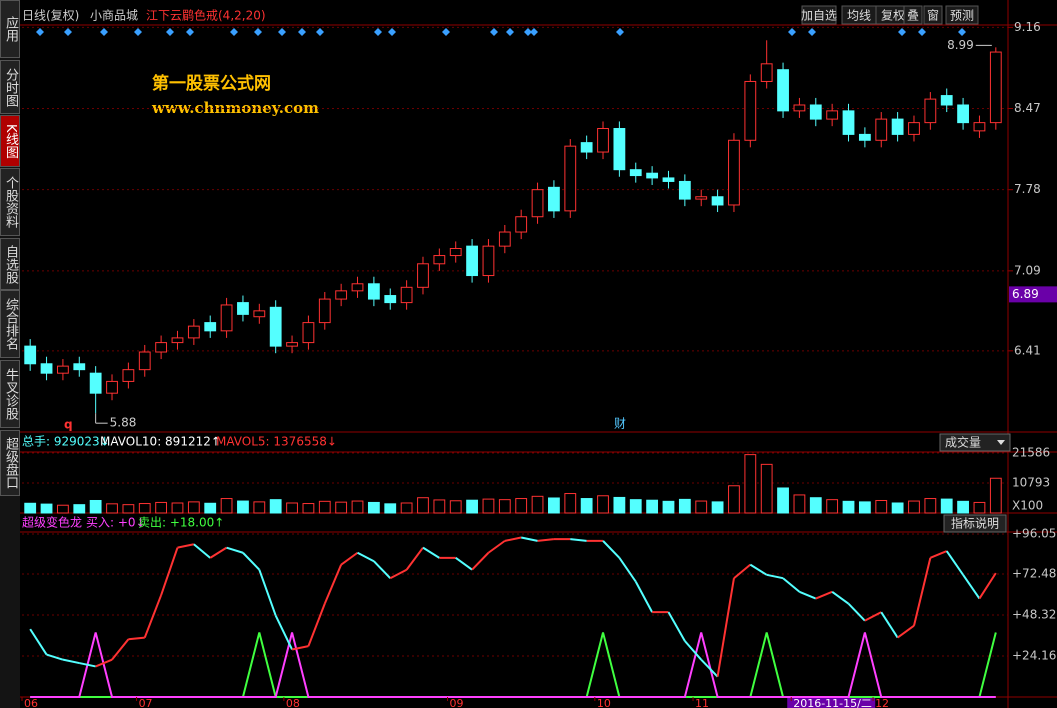 The image size is (1057, 708). What do you see at coordinates (975, 523) in the screenshot?
I see `indicator-help: 指标说明` at bounding box center [975, 523].